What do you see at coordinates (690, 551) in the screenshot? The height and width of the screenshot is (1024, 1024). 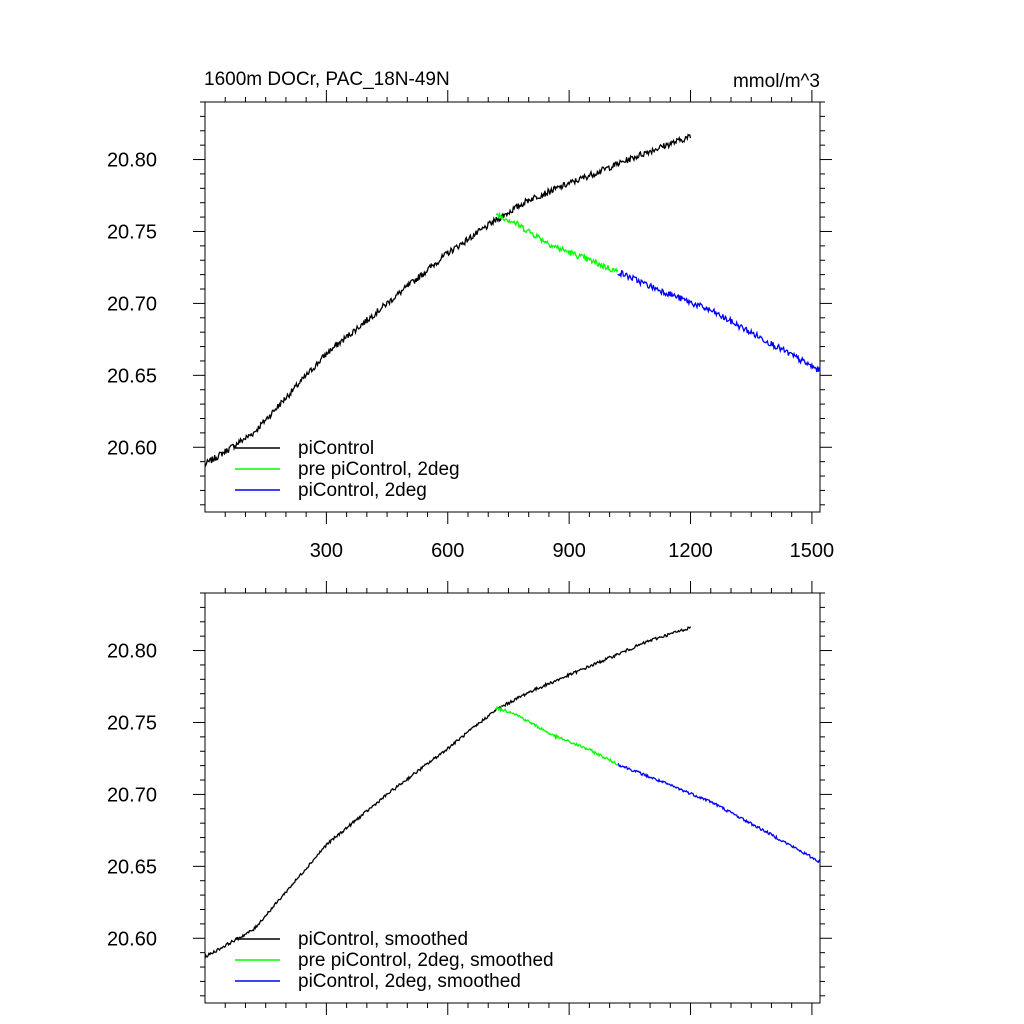 I see `x-tick-label: 1200` at bounding box center [690, 551].